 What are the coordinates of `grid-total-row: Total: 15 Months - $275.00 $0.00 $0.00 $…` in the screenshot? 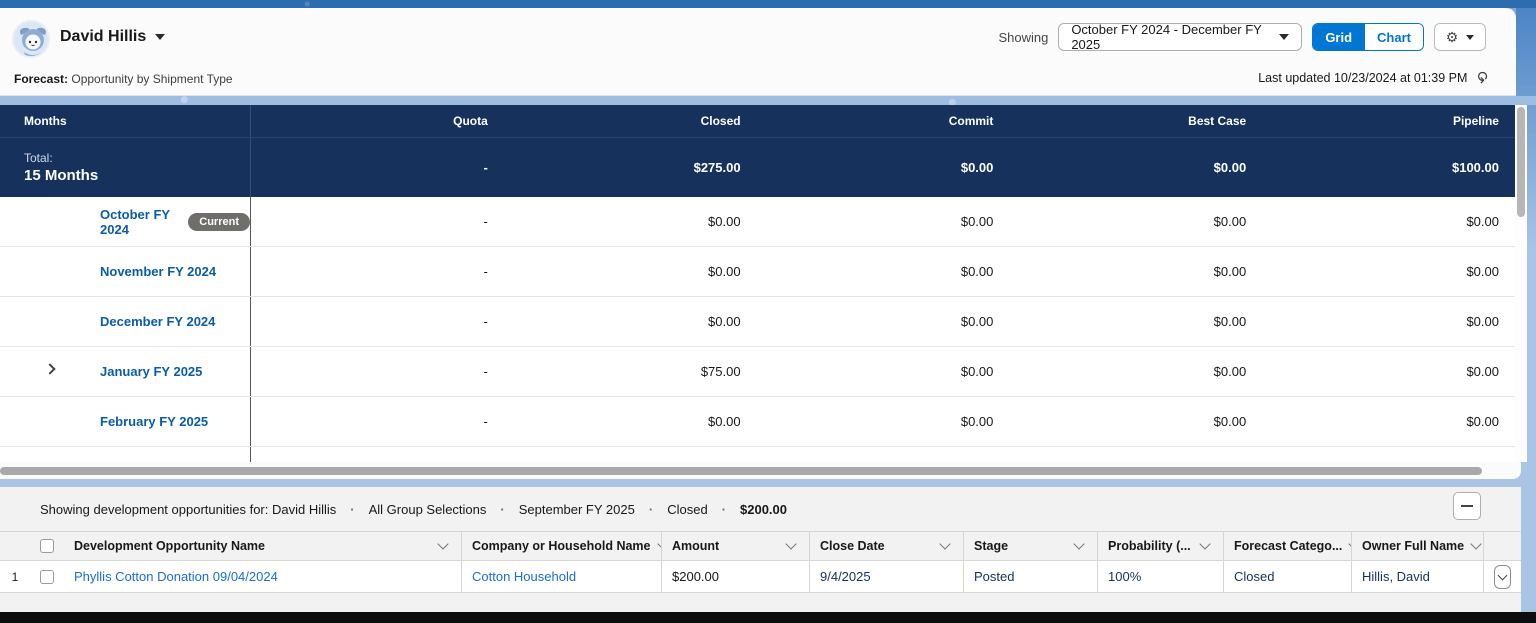 It's located at (757, 167).